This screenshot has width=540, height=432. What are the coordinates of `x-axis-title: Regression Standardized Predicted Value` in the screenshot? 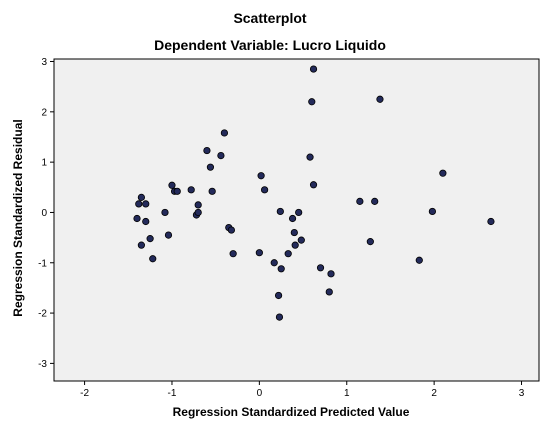 It's located at (291, 412).